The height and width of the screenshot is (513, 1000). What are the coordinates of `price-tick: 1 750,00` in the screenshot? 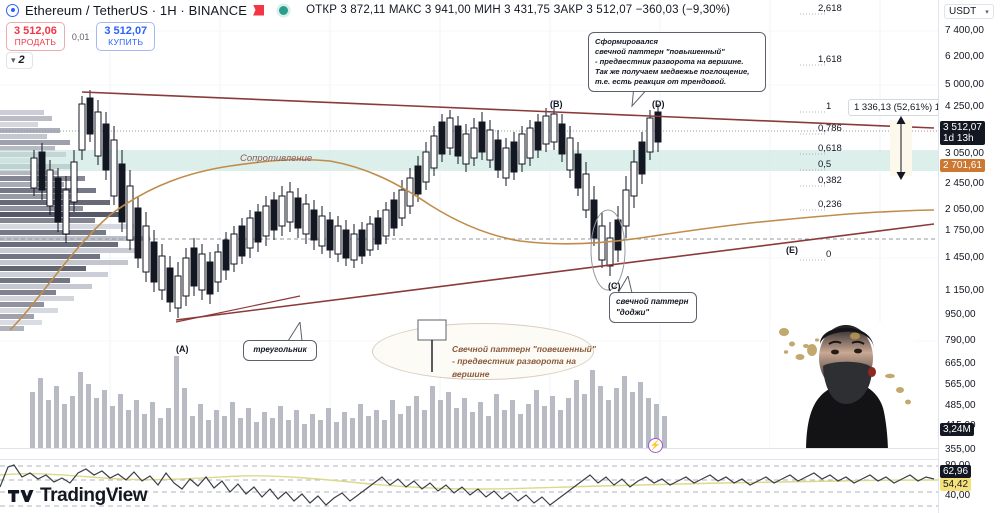 It's located at (964, 230).